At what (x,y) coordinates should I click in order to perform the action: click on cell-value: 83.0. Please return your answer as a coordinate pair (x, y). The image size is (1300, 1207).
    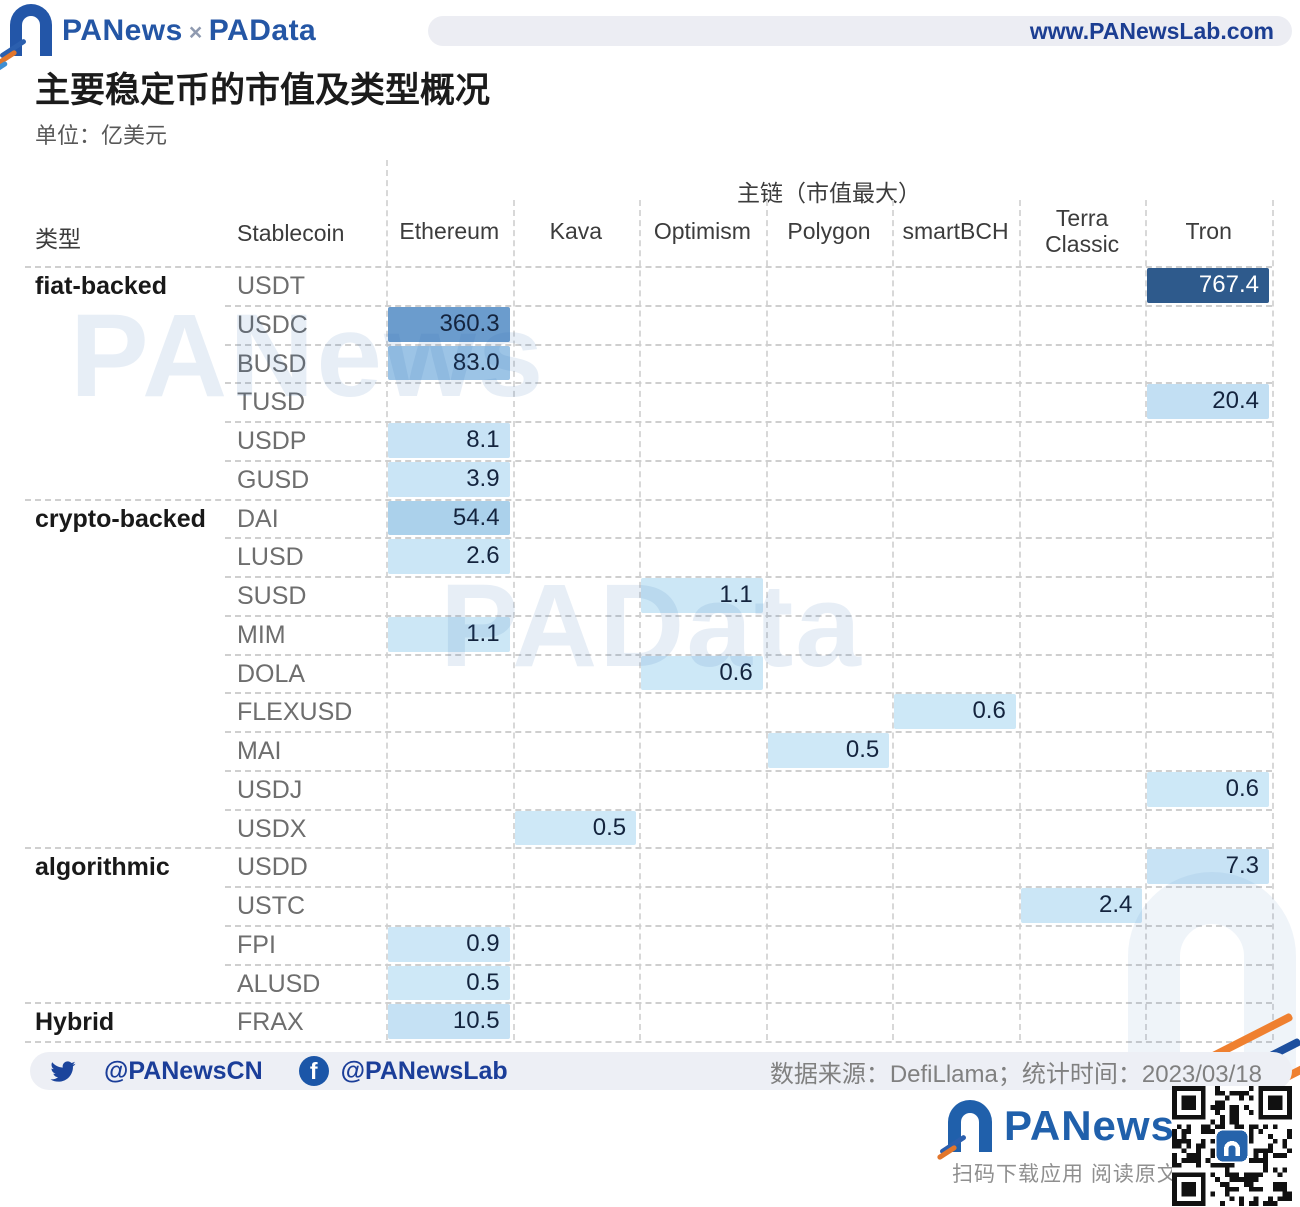
    Looking at the image, I should click on (476, 362).